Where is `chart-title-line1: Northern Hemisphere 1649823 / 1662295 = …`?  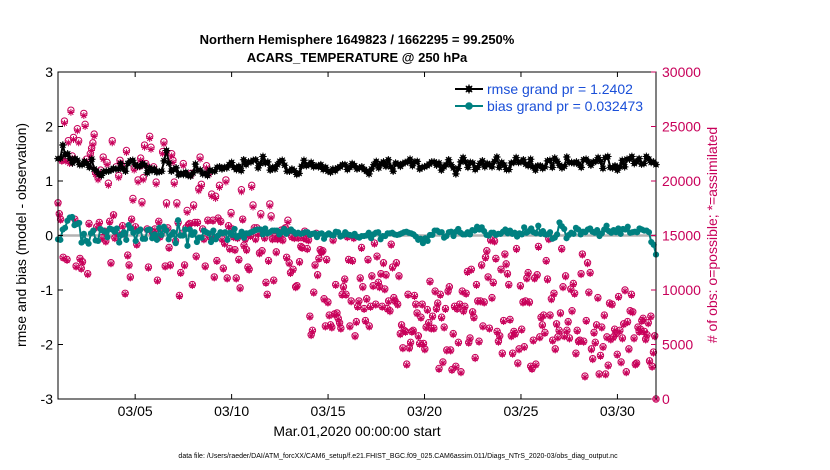 chart-title-line1: Northern Hemisphere 1649823 / 1662295 = … is located at coordinates (357, 39).